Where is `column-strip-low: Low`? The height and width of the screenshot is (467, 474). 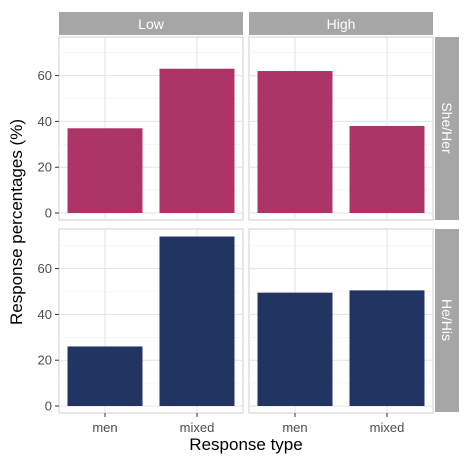
column-strip-low: Low is located at coordinates (151, 23).